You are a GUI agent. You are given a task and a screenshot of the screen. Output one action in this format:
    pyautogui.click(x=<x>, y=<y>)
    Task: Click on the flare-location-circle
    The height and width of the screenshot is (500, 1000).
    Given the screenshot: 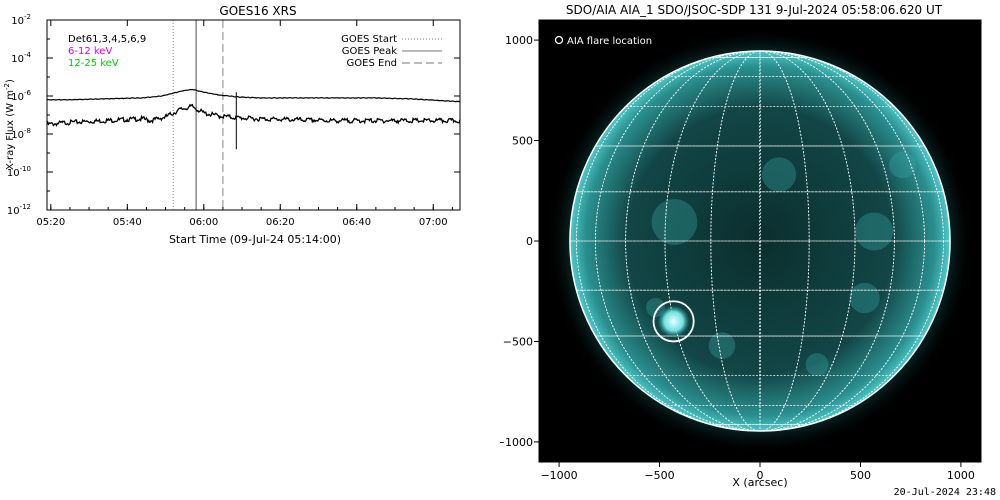 What is the action you would take?
    pyautogui.click(x=673, y=321)
    